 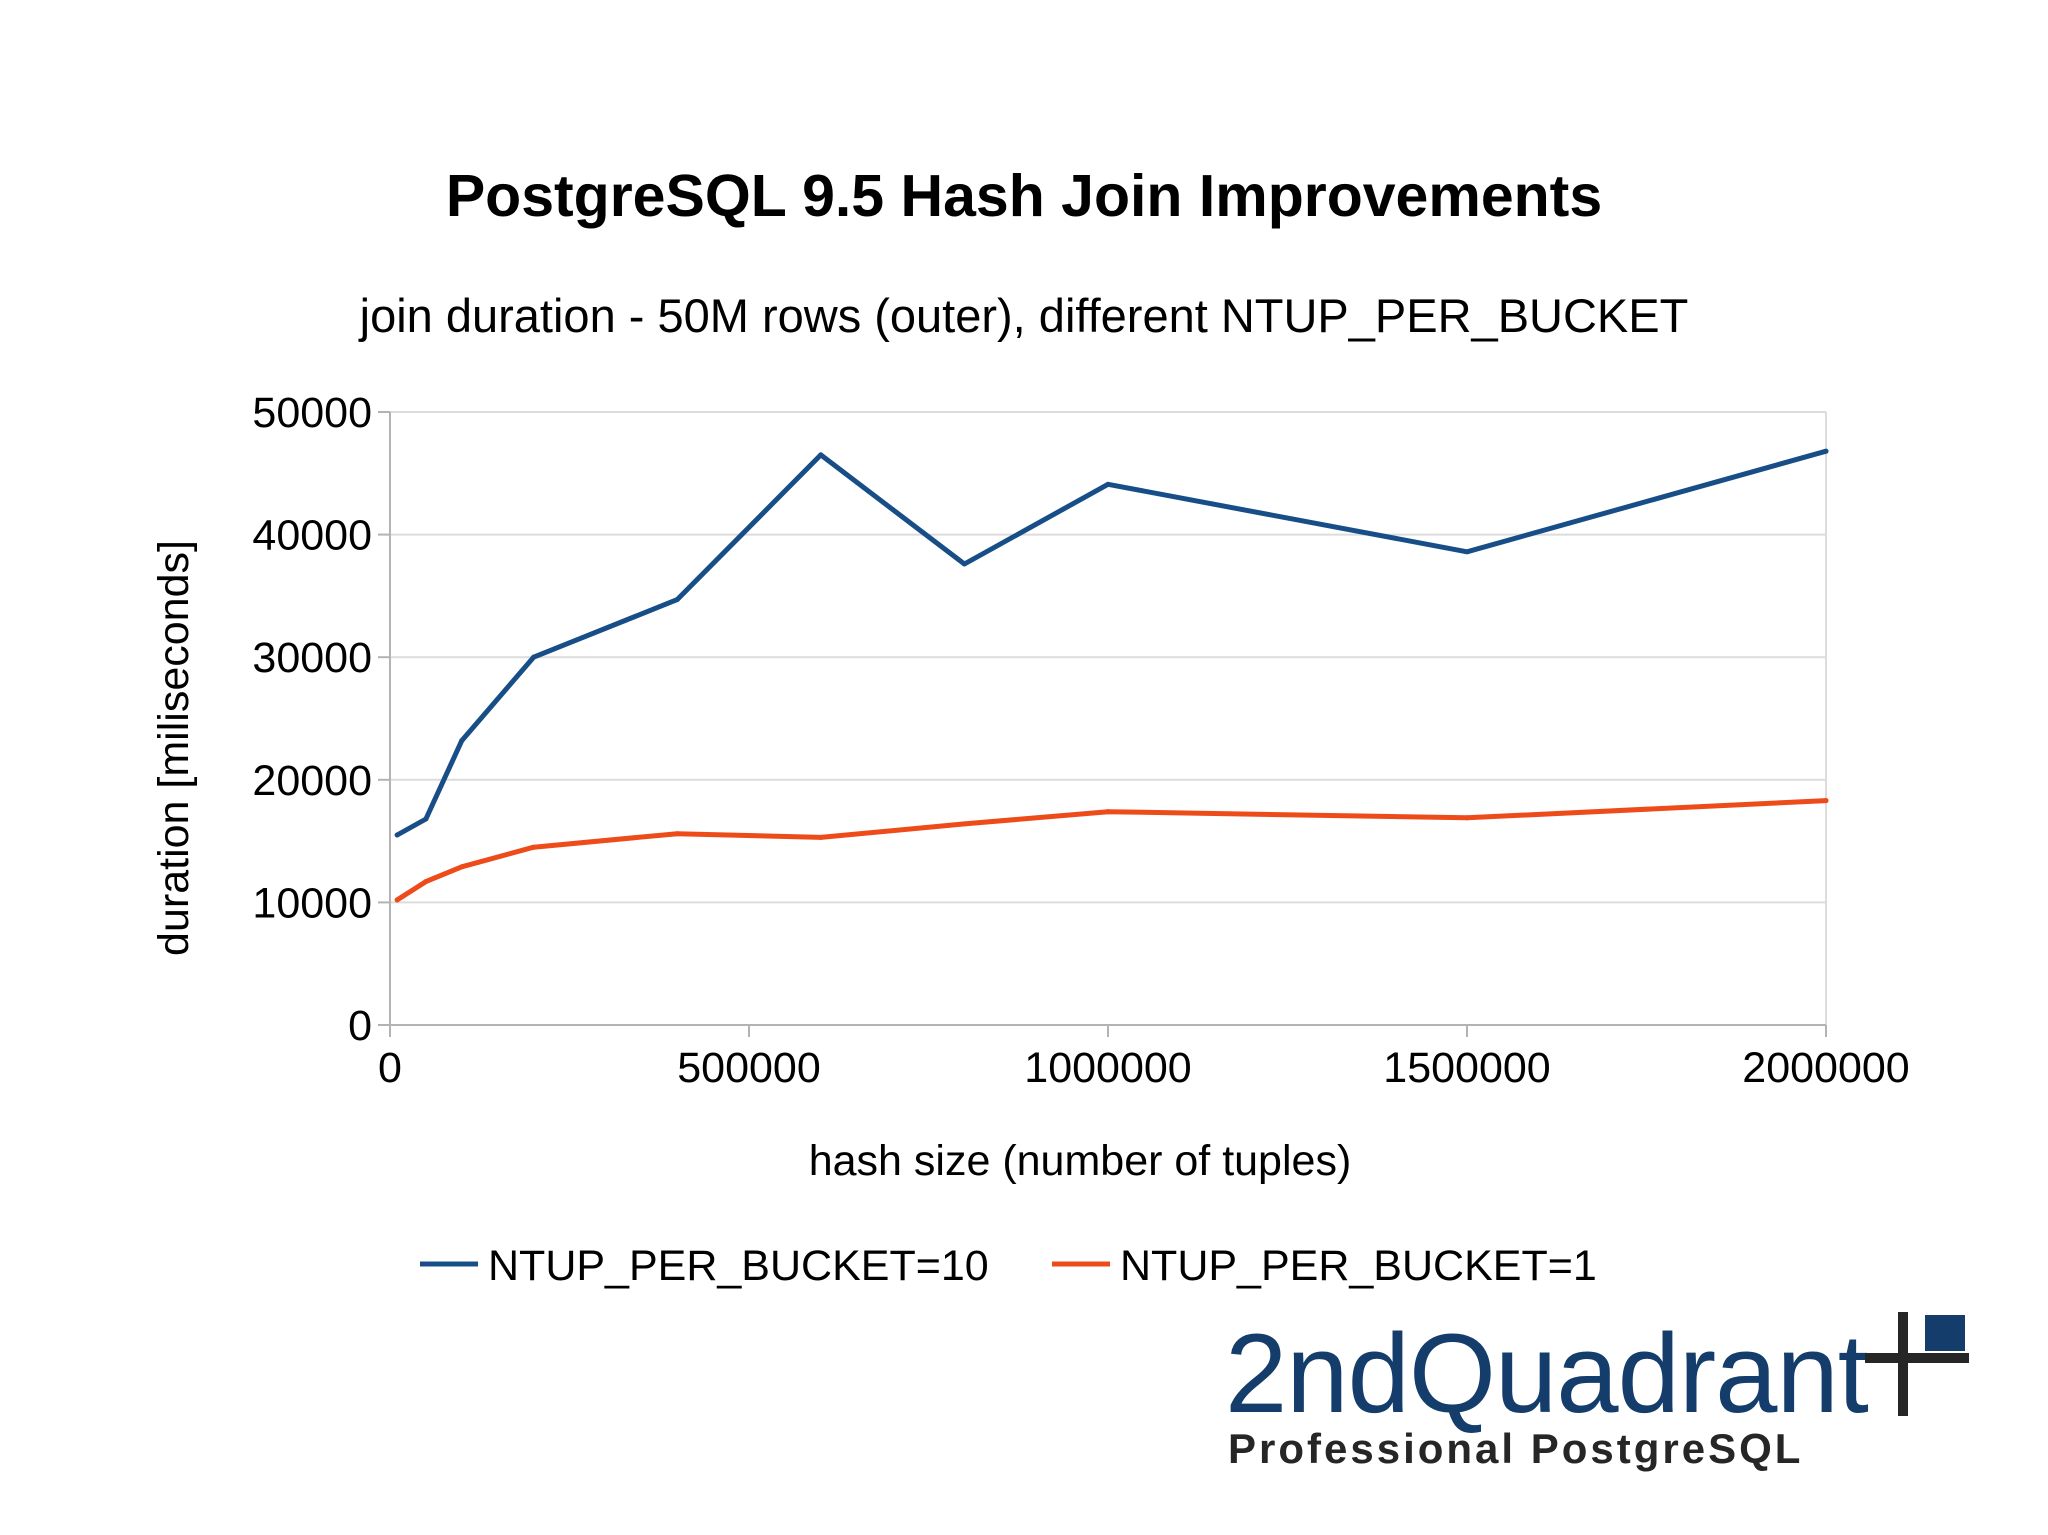 What do you see at coordinates (738, 1266) in the screenshot?
I see `legend-label-1: NTUP_PER_BUCKET=10` at bounding box center [738, 1266].